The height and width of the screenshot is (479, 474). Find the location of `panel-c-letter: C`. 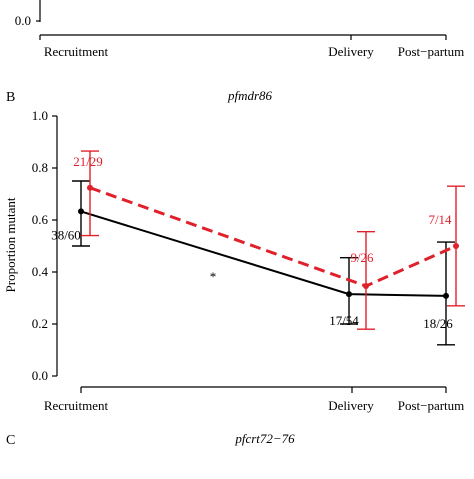

panel-c-letter: C is located at coordinates (10, 440).